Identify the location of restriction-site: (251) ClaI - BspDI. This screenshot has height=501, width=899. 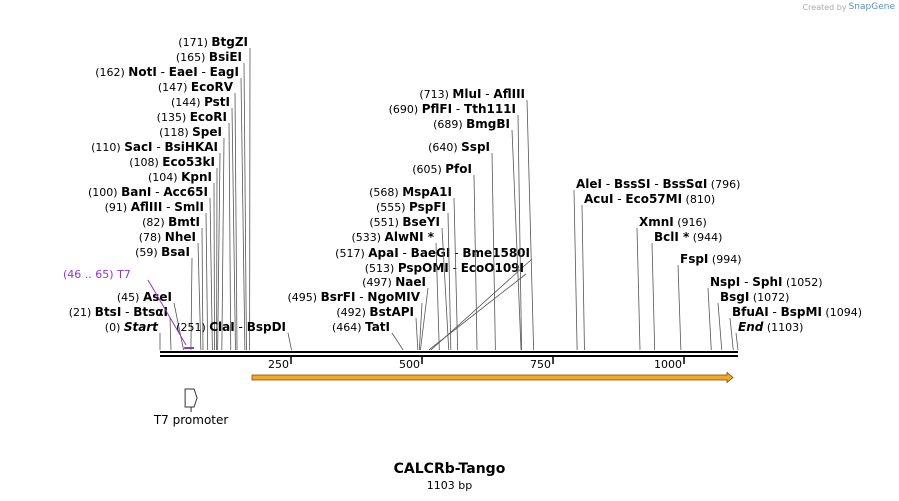
(234, 335).